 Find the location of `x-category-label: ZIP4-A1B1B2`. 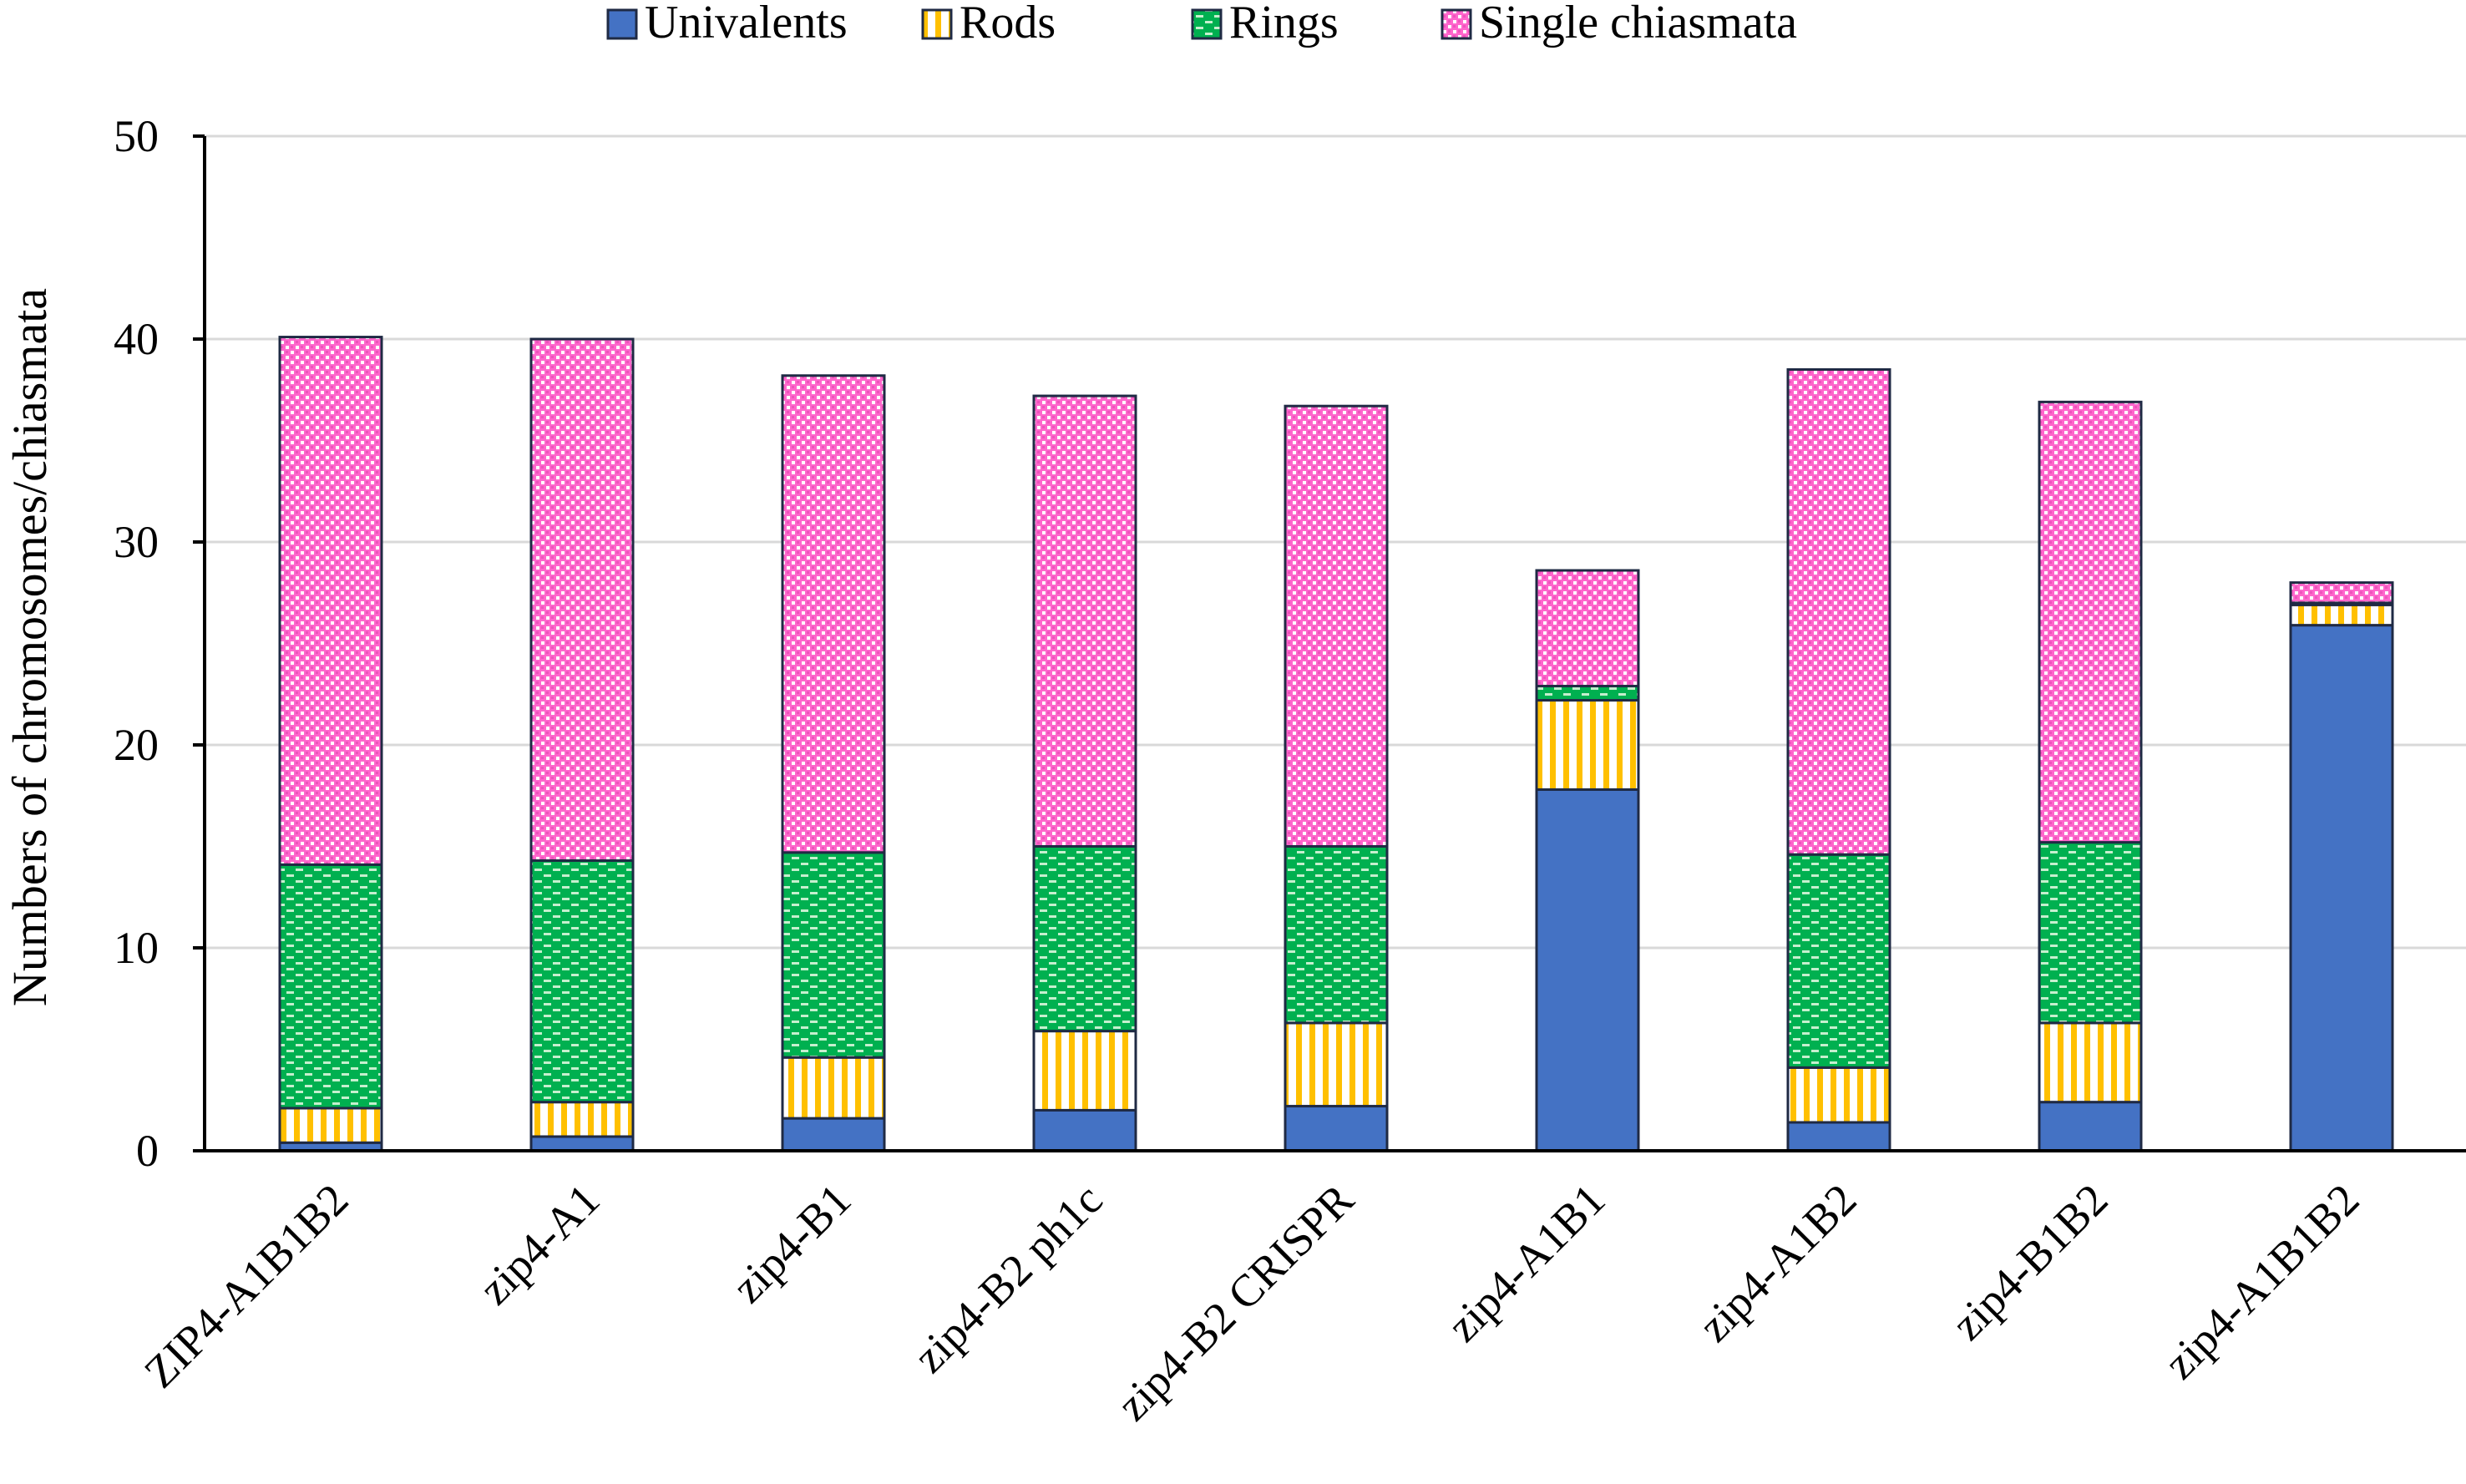

x-category-label: ZIP4-A1B1B2 is located at coordinates (246, 1285).